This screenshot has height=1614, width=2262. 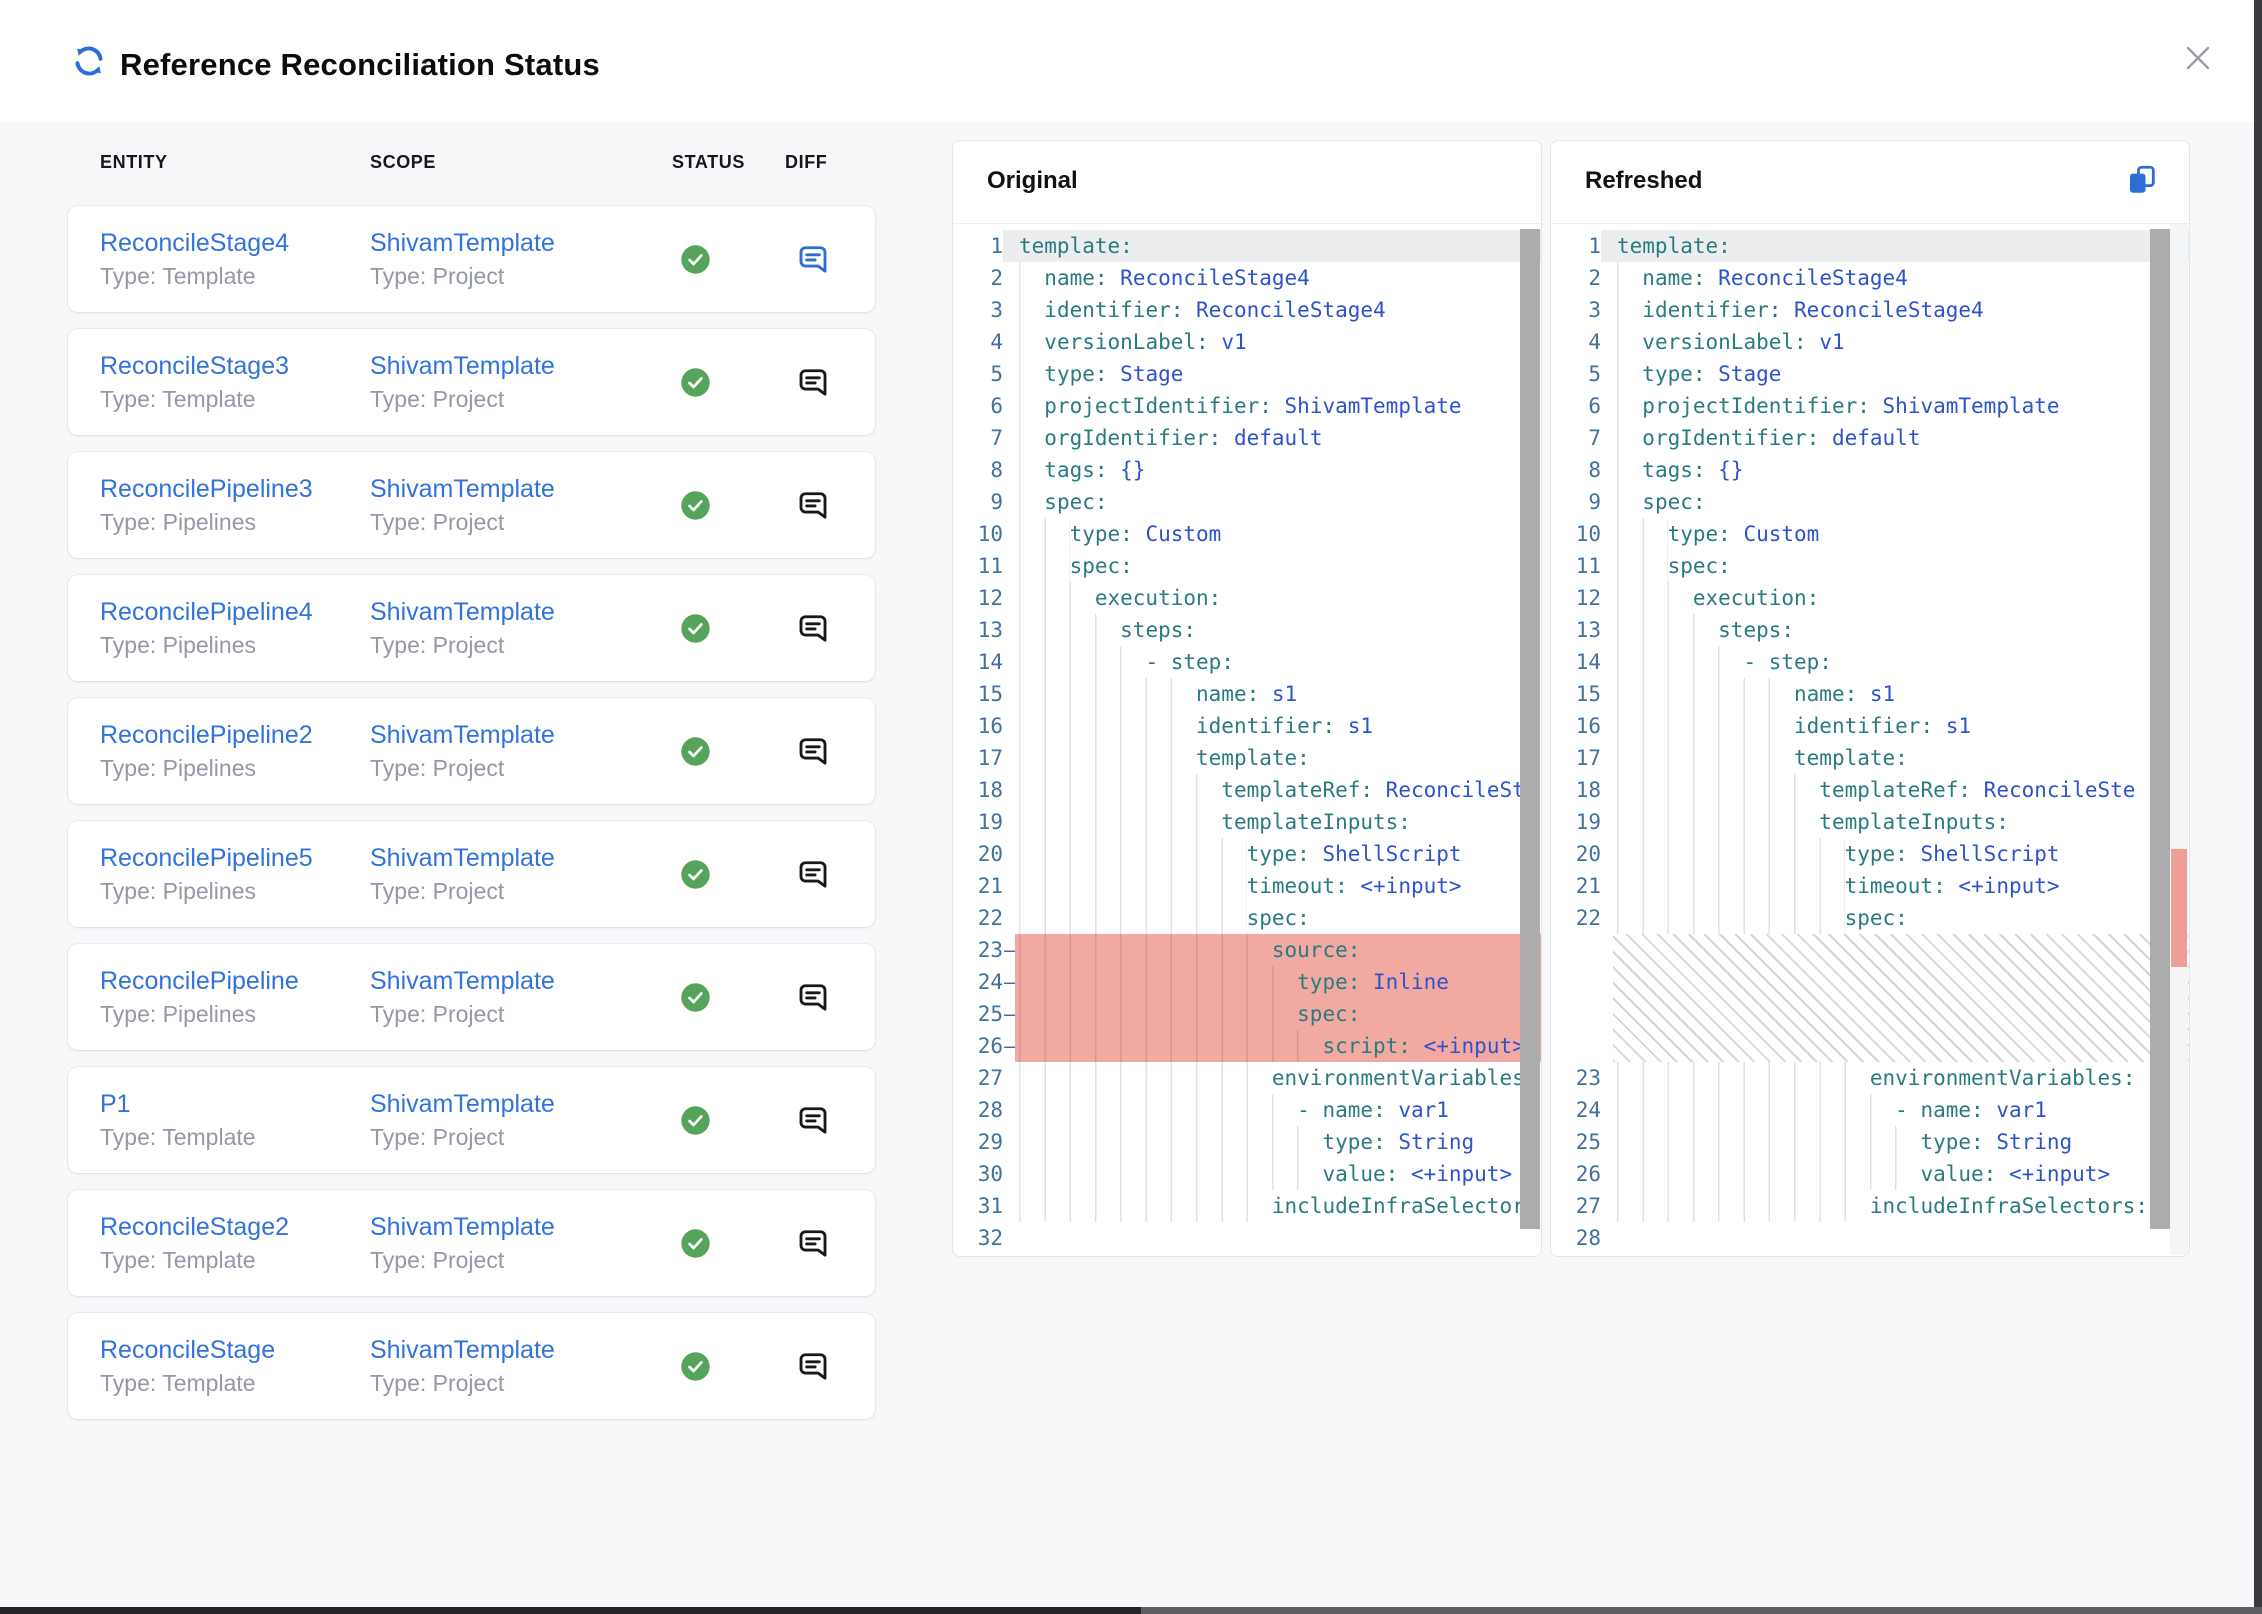 I want to click on code-line-deleted: 25– spec:, so click(x=1247, y=1014).